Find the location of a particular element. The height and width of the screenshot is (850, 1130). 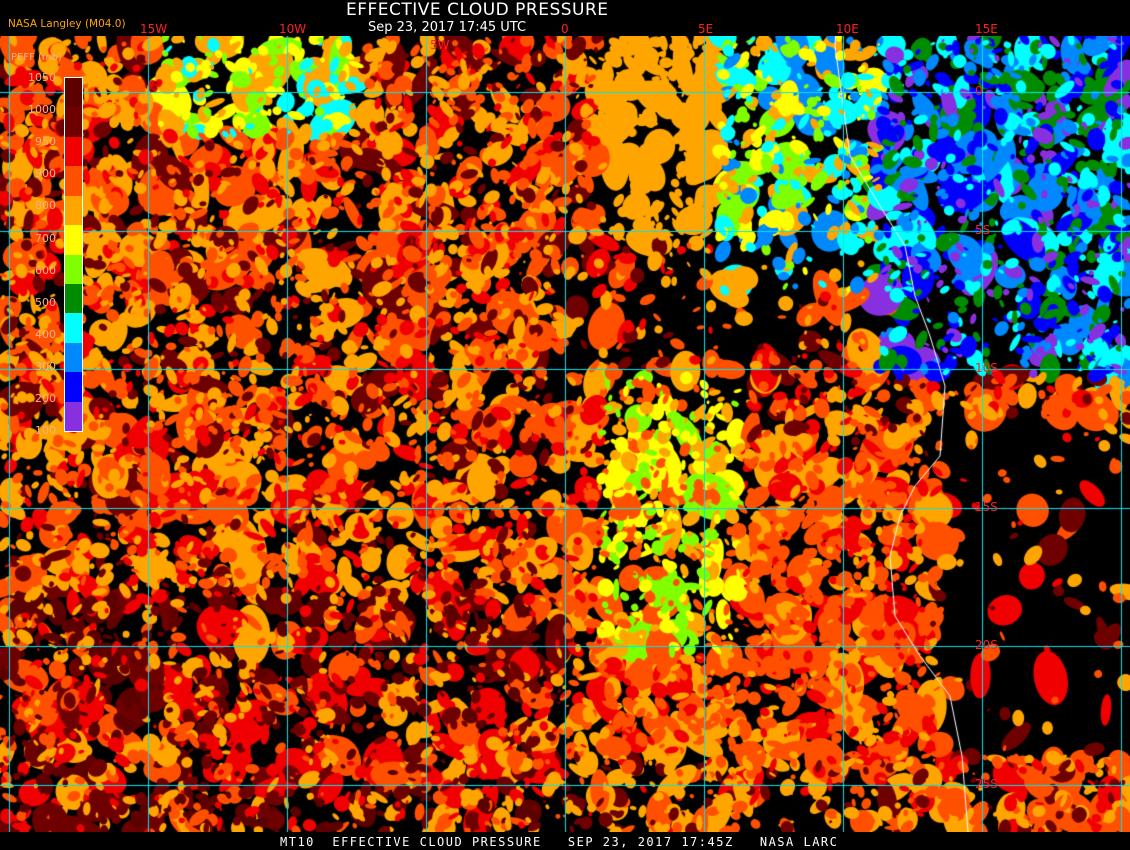

latitude-label: 15S is located at coordinates (986, 507).